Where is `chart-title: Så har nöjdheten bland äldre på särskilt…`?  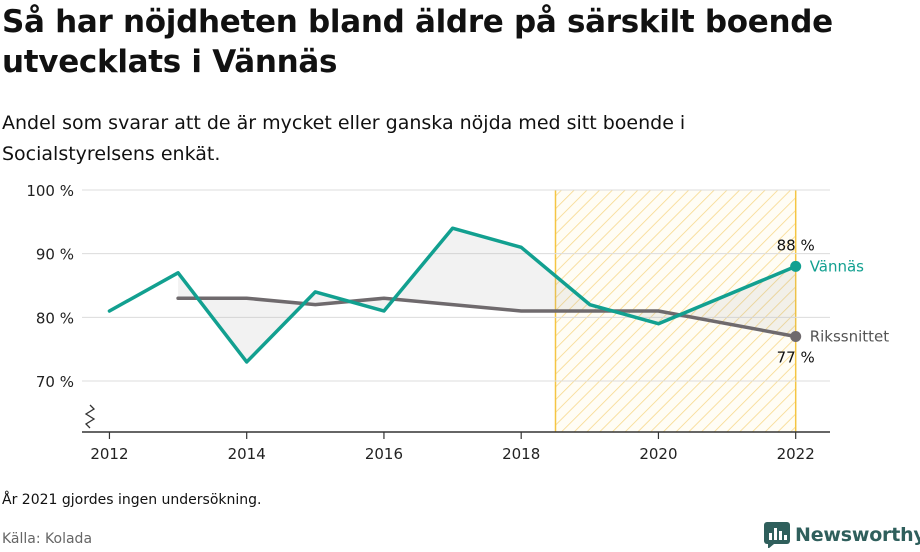 chart-title: Så har nöjdheten bland äldre på särskilt… is located at coordinates (417, 42).